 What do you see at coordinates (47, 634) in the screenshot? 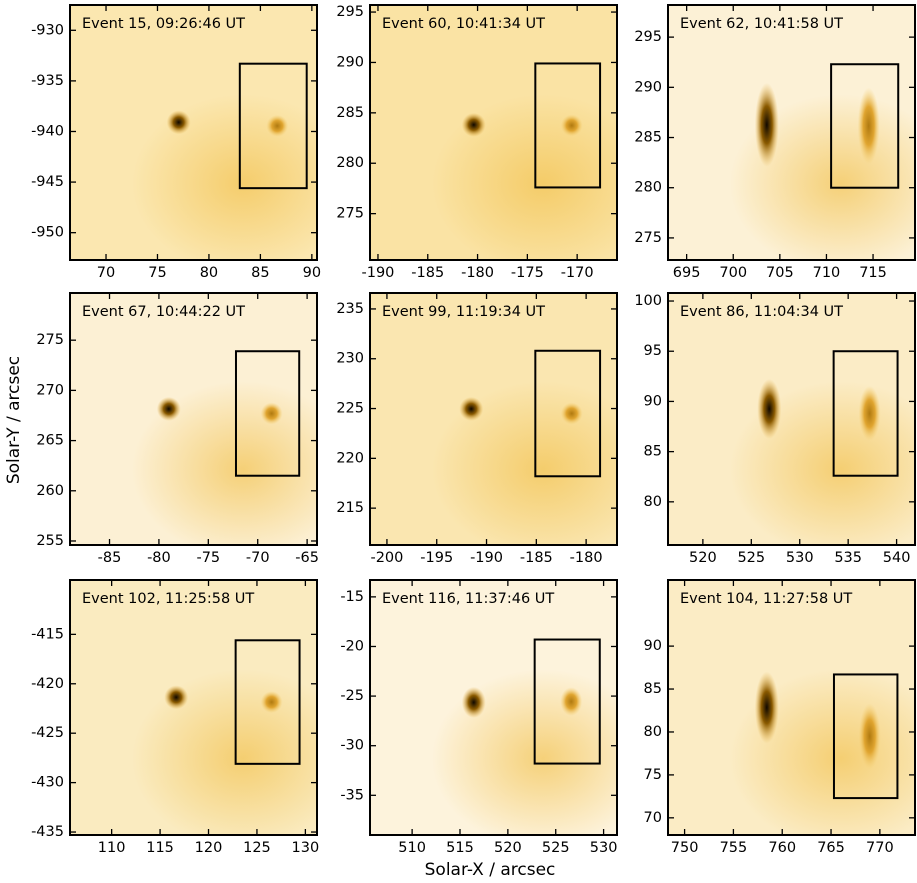
I see `y-tick-label: -415` at bounding box center [47, 634].